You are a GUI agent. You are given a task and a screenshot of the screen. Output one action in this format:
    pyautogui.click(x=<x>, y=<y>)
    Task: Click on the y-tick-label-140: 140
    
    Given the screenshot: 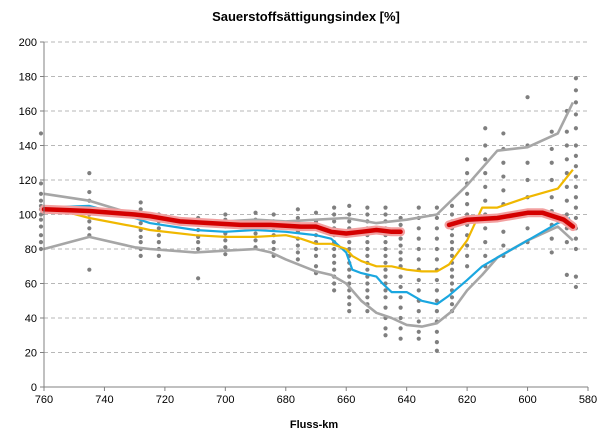 What is the action you would take?
    pyautogui.click(x=28, y=147)
    